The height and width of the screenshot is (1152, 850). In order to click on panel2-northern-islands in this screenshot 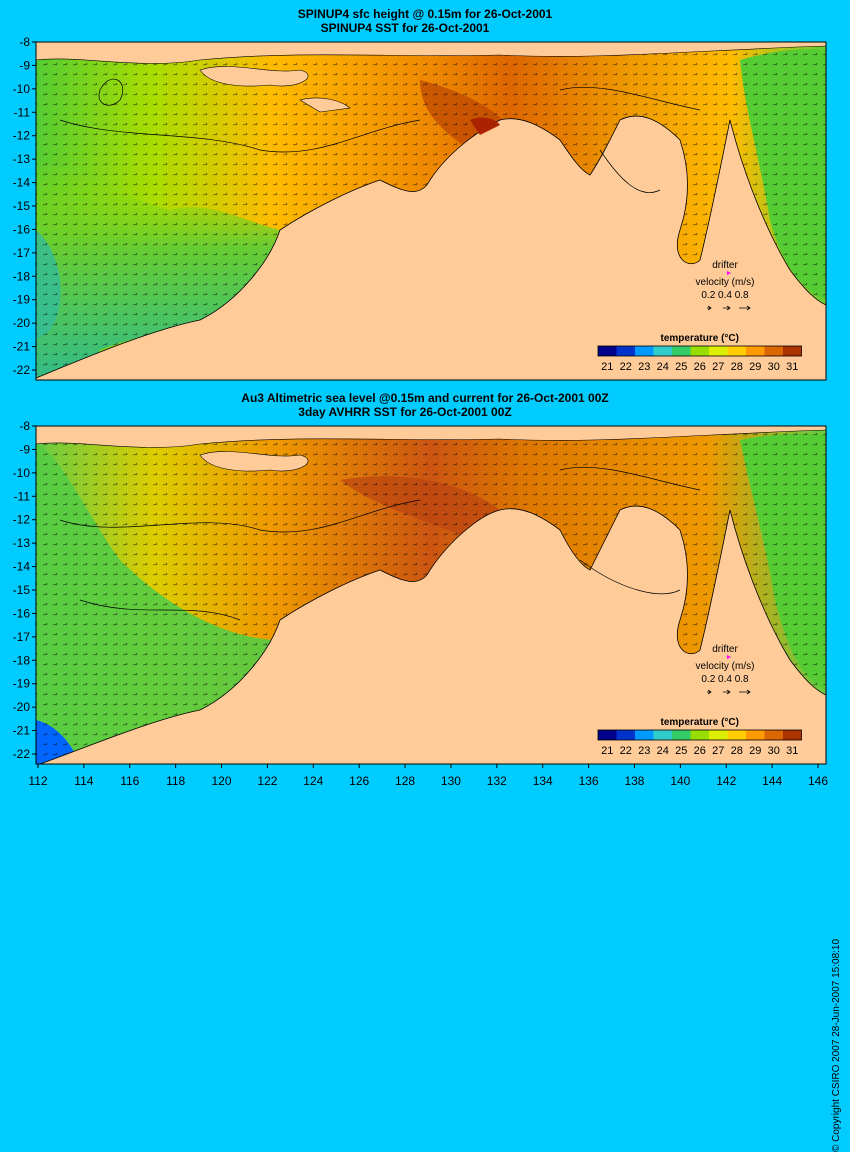, I will do `click(431, 436)`.